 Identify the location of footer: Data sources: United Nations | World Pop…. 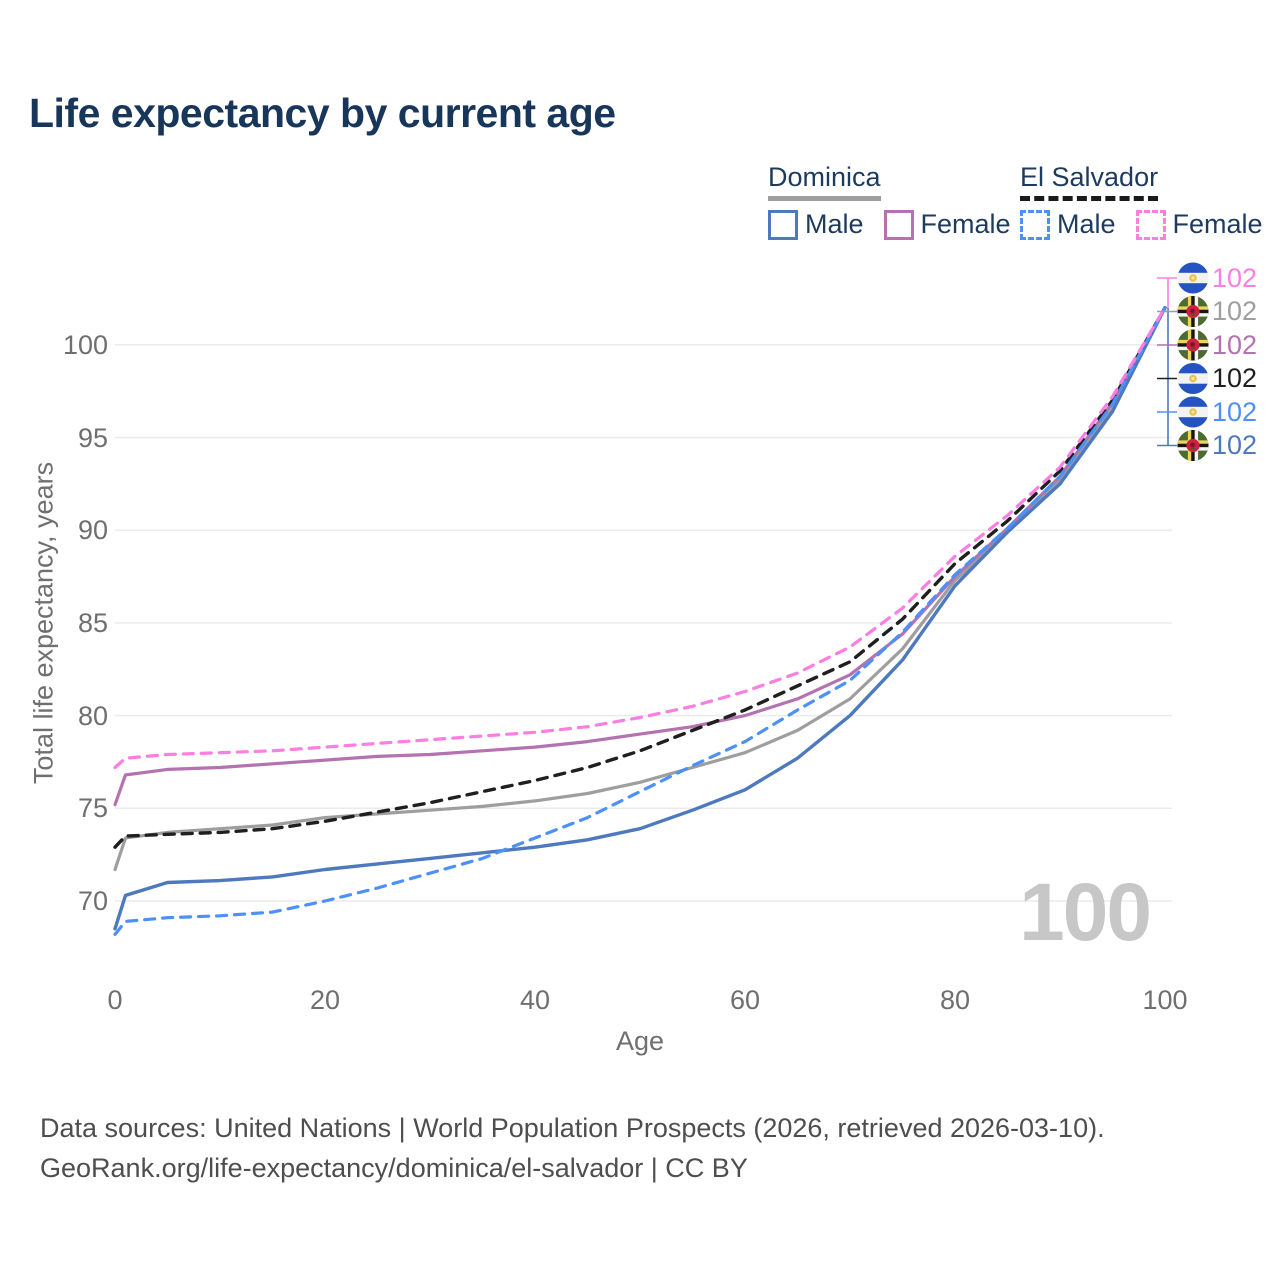
(572, 1148).